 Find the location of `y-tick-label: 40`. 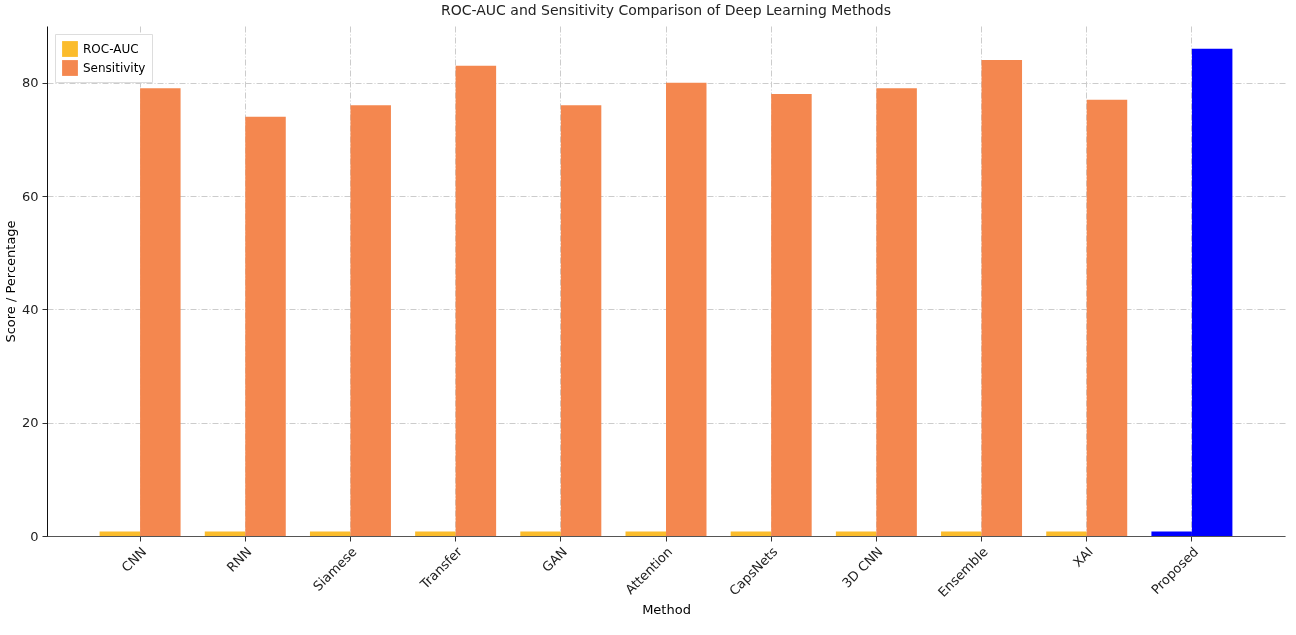

y-tick-label: 40 is located at coordinates (30, 309).